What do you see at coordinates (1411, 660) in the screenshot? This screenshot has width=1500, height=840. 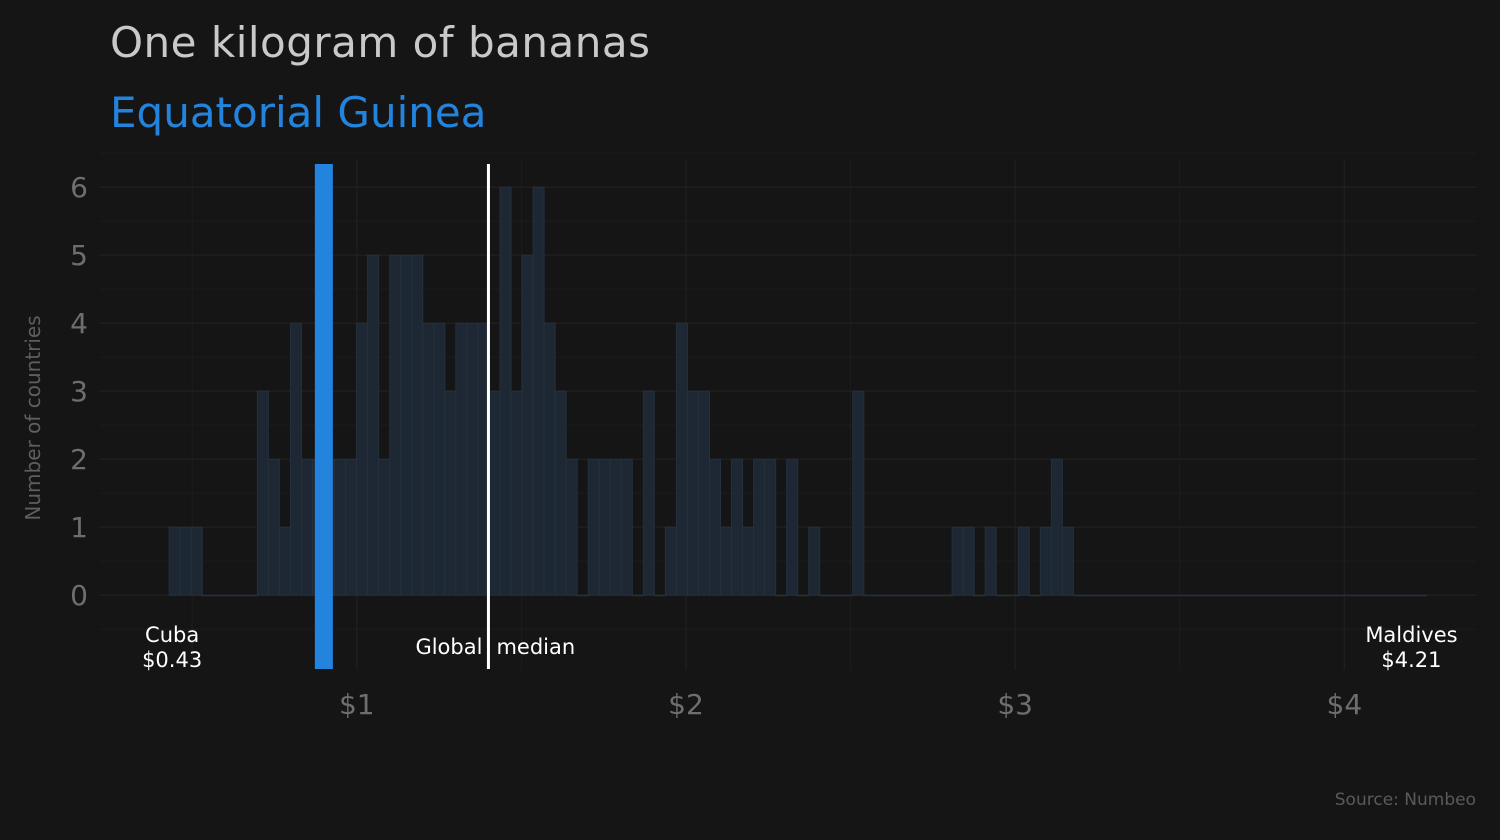 I see `max-country-value: $4.21` at bounding box center [1411, 660].